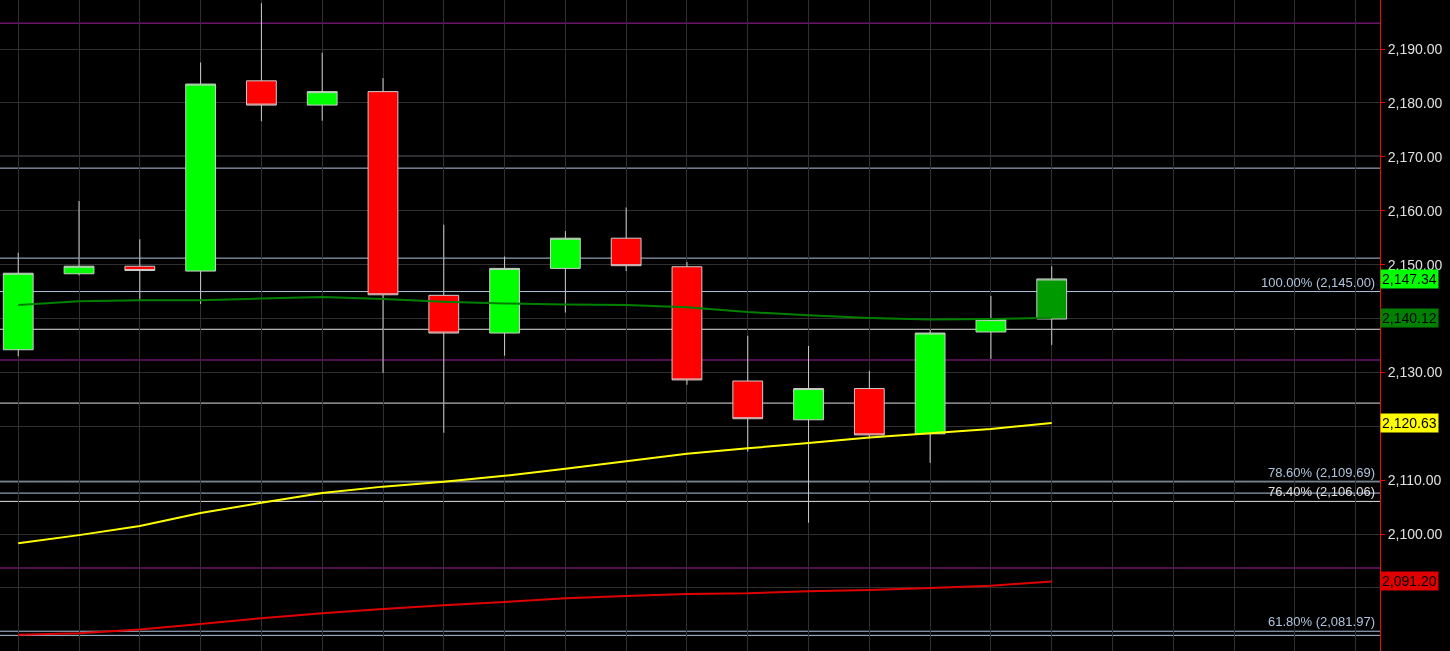 Image resolution: width=1450 pixels, height=651 pixels. What do you see at coordinates (1415, 48) in the screenshot?
I see `y-tick-label: 2,190.00` at bounding box center [1415, 48].